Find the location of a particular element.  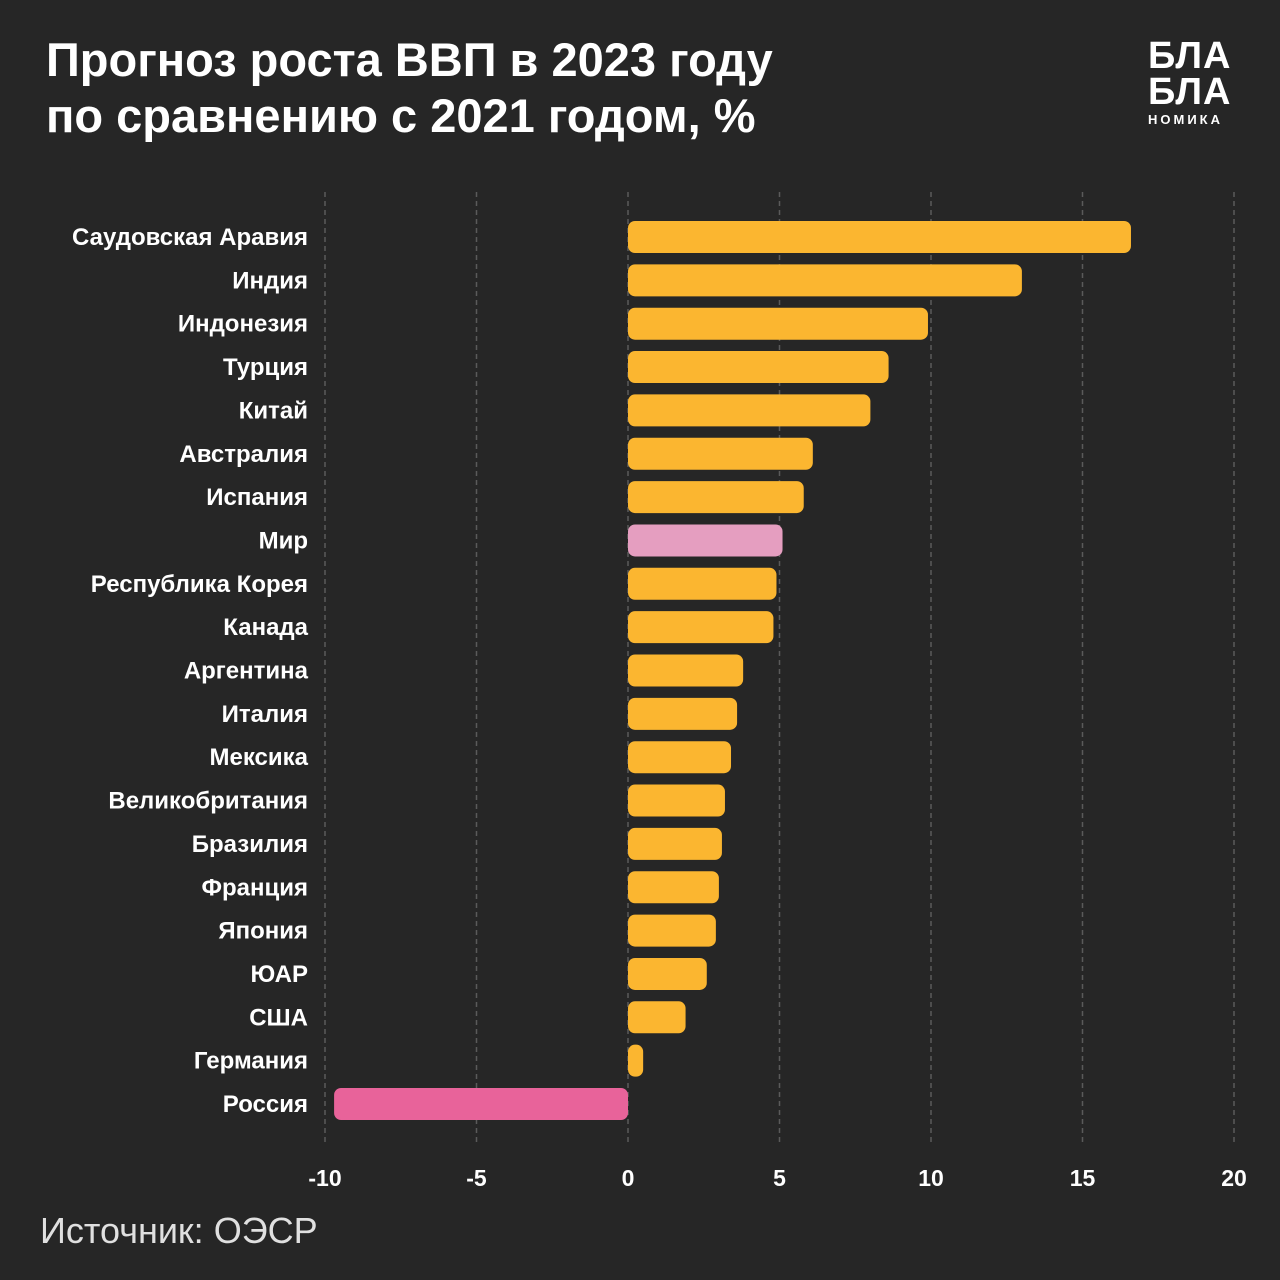

category-label: Аргентина is located at coordinates (246, 671).